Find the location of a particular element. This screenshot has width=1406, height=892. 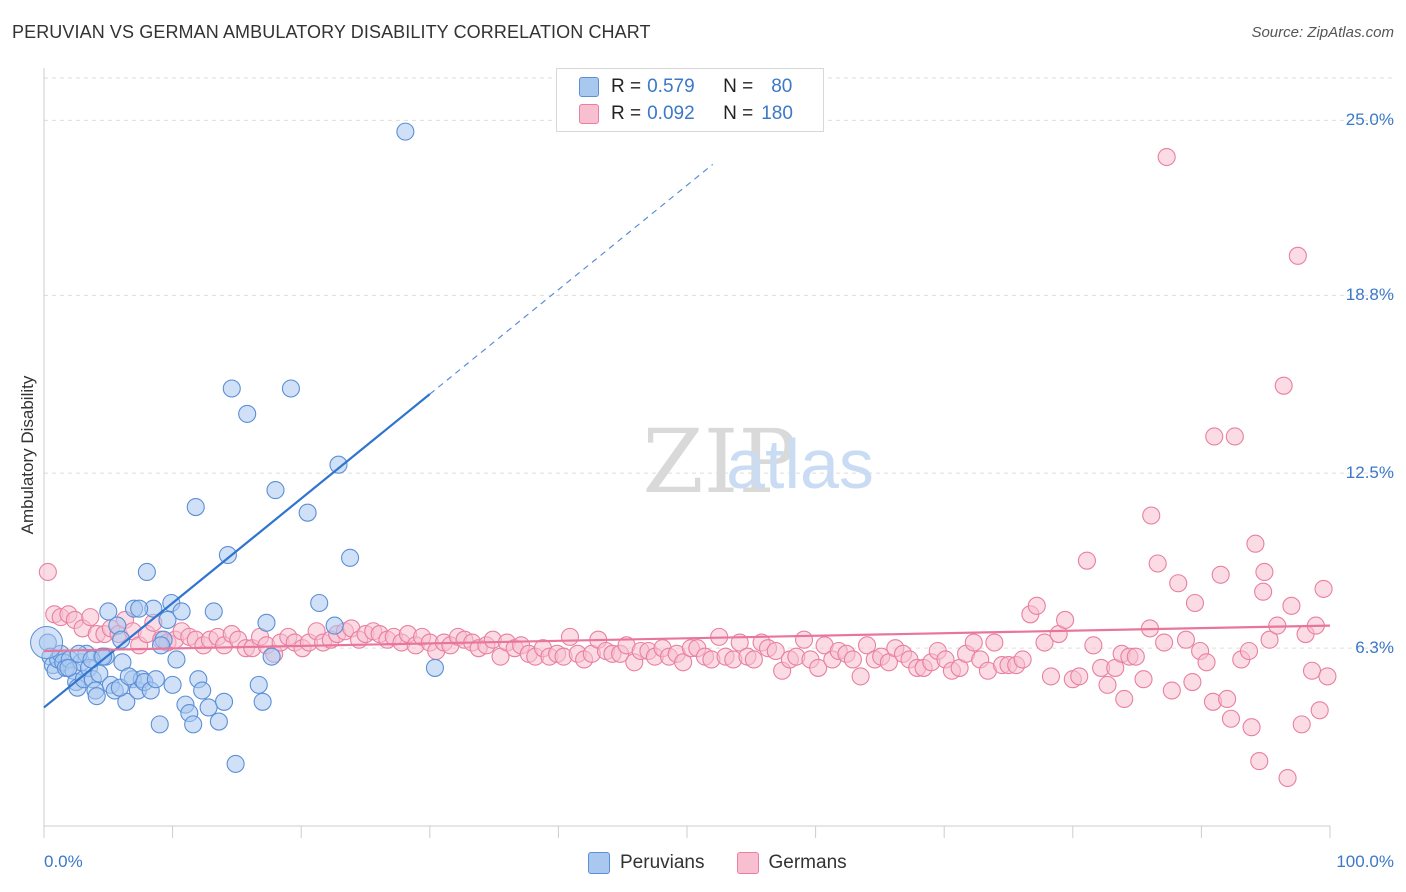

legend-label-peruvians: Peruvians is located at coordinates (662, 862).